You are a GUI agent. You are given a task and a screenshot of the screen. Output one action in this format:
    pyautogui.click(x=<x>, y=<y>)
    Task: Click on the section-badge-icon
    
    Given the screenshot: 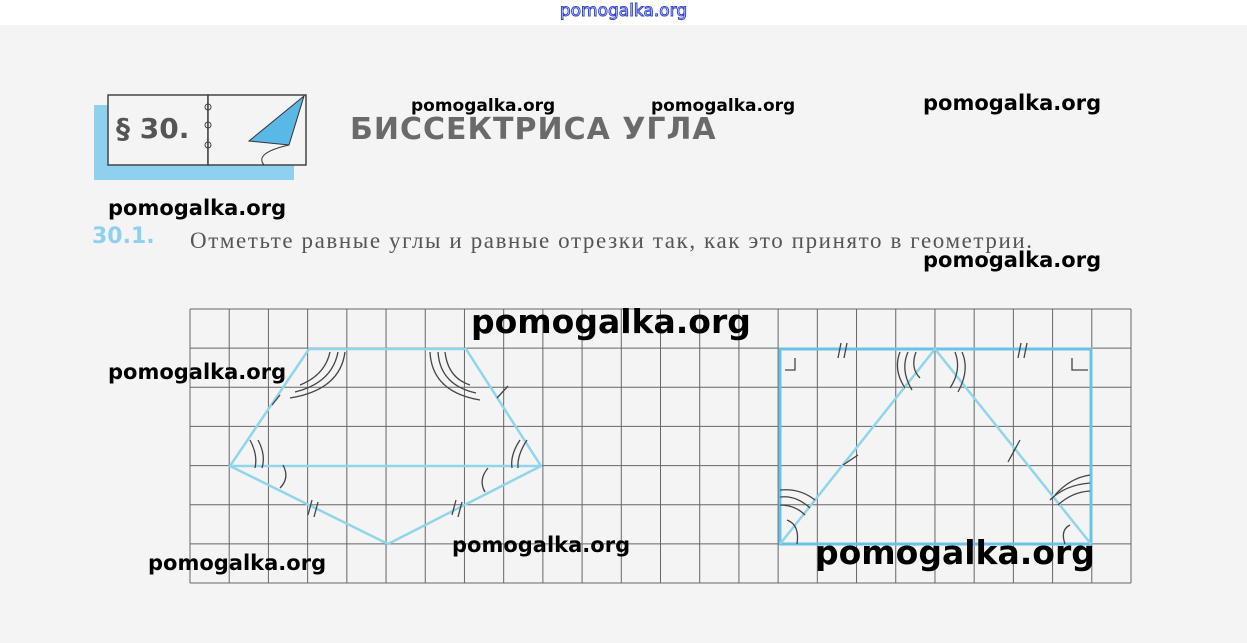 What is the action you would take?
    pyautogui.click(x=200, y=137)
    